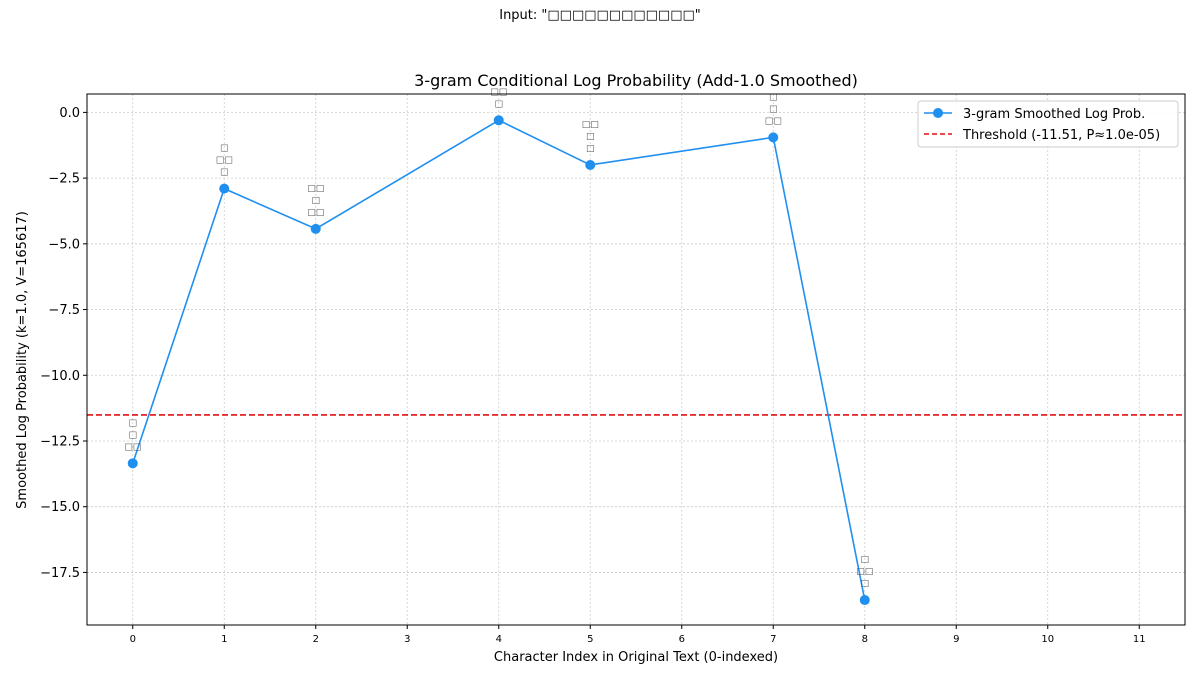 The image size is (1200, 700). What do you see at coordinates (938, 113) in the screenshot?
I see `legend-series-marker` at bounding box center [938, 113].